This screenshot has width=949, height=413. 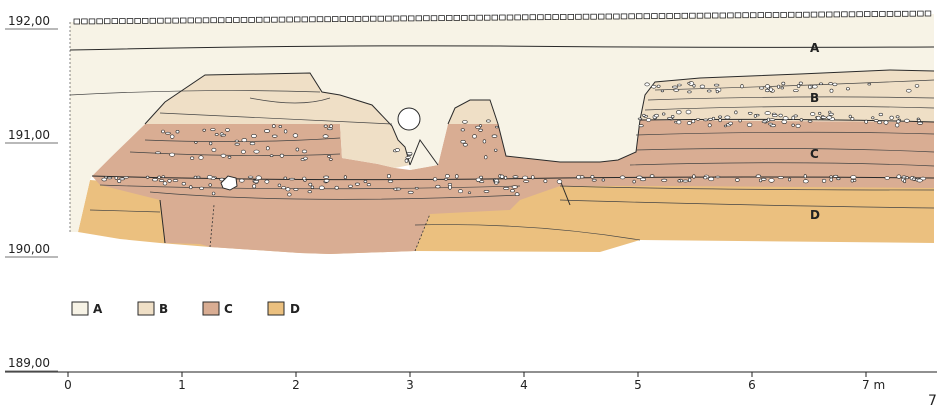 I want to click on axis-tick-label-5: 5, so click(x=638, y=385).